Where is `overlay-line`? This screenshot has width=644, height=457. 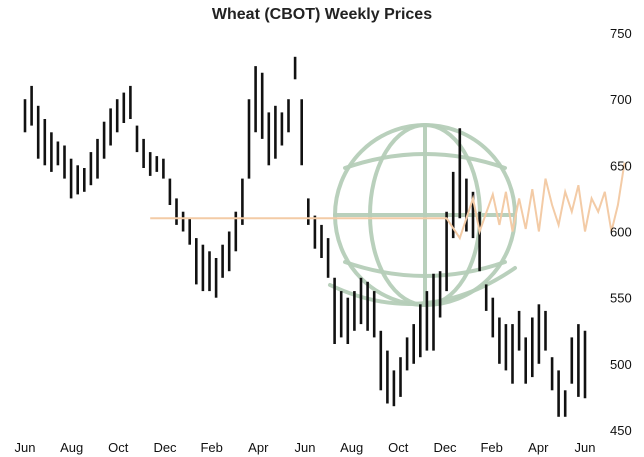
overlay-line is located at coordinates (388, 201).